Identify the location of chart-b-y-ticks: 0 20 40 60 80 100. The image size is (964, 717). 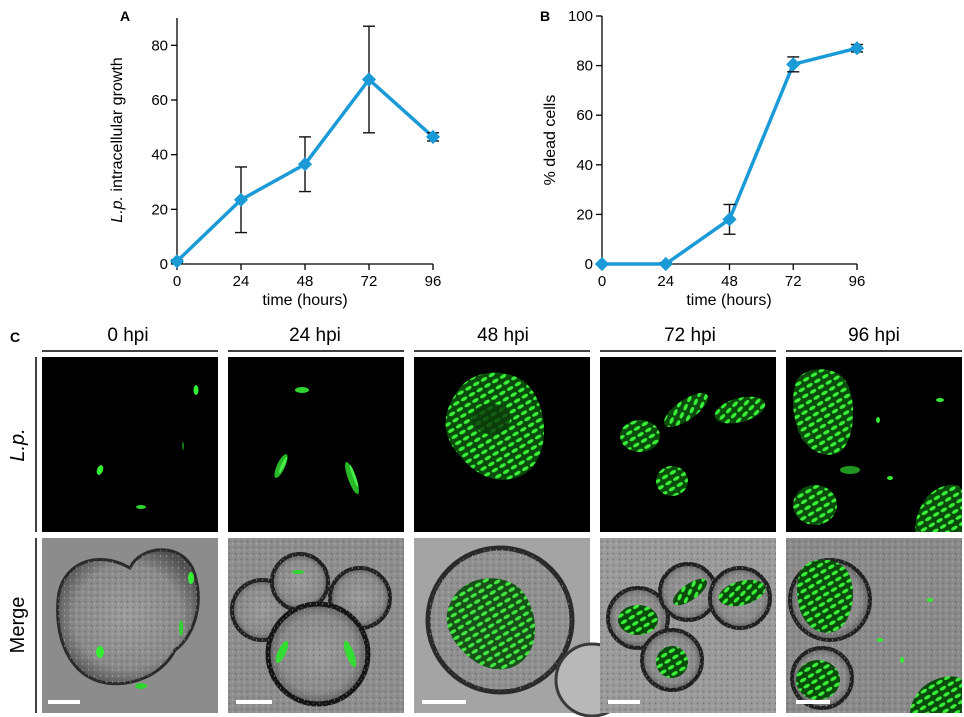
(585, 140).